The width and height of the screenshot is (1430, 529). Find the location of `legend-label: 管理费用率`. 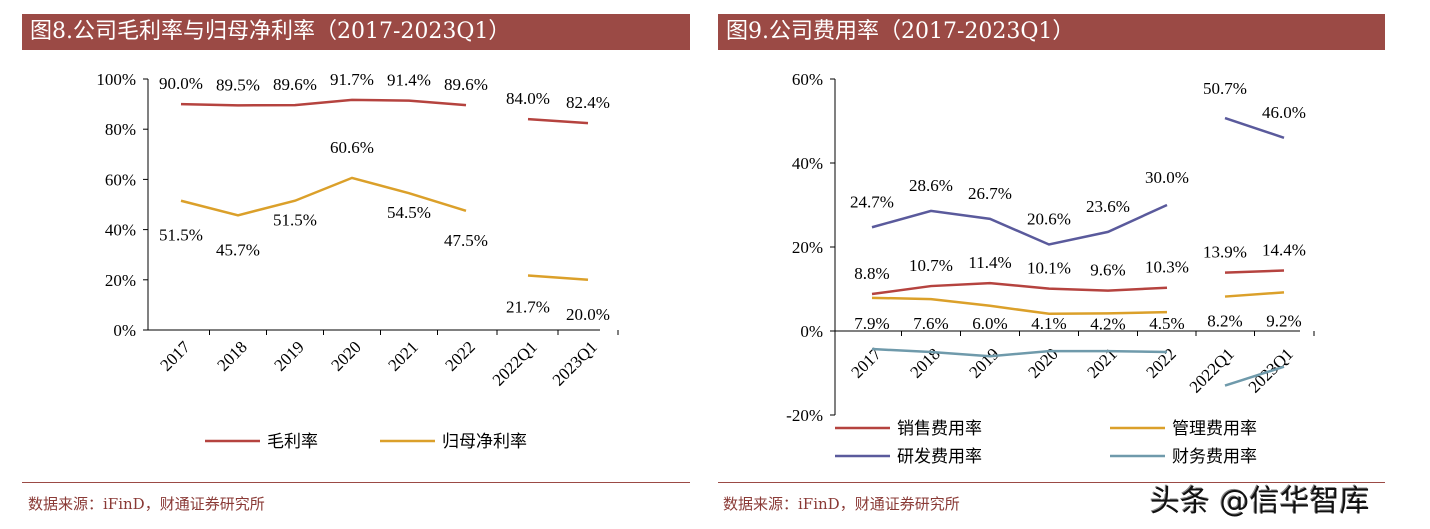

legend-label: 管理费用率 is located at coordinates (1214, 428).